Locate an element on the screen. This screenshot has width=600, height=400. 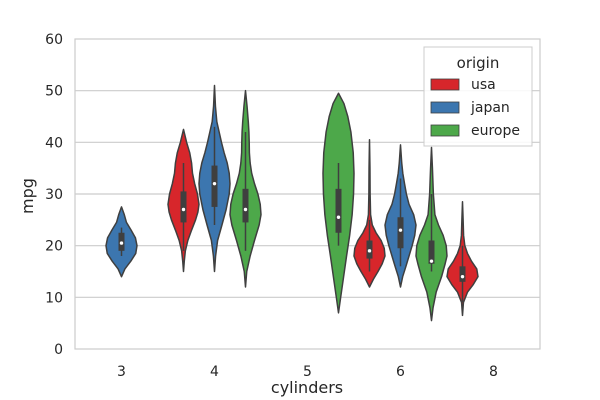
legend-item-europe: europe is located at coordinates (475, 131).